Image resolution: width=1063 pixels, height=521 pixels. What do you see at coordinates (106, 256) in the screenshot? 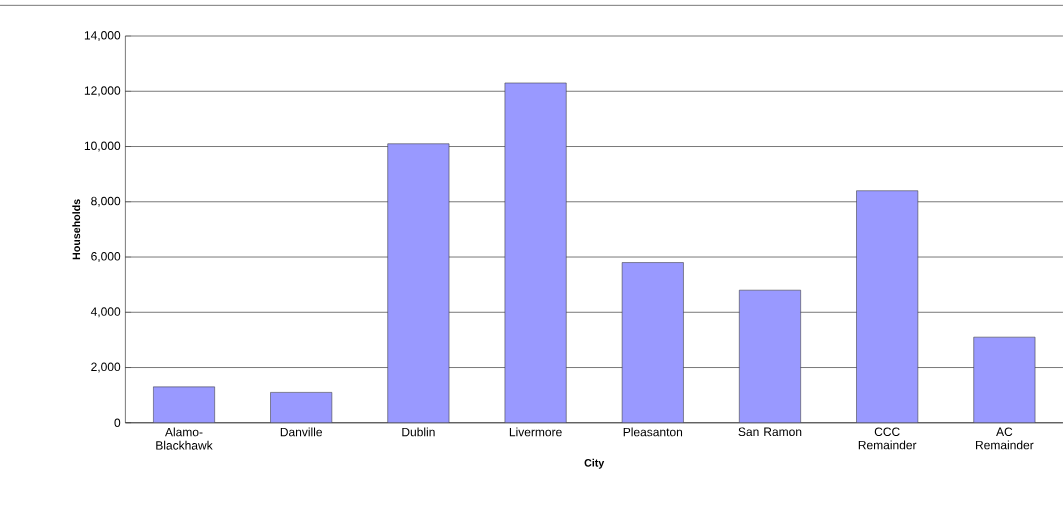
I see `y-tick-label: 6,000` at bounding box center [106, 256].